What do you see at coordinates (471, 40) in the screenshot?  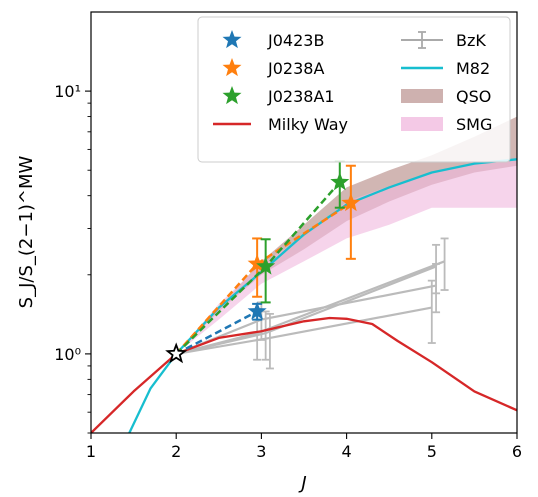 I see `legend-label: BzK` at bounding box center [471, 40].